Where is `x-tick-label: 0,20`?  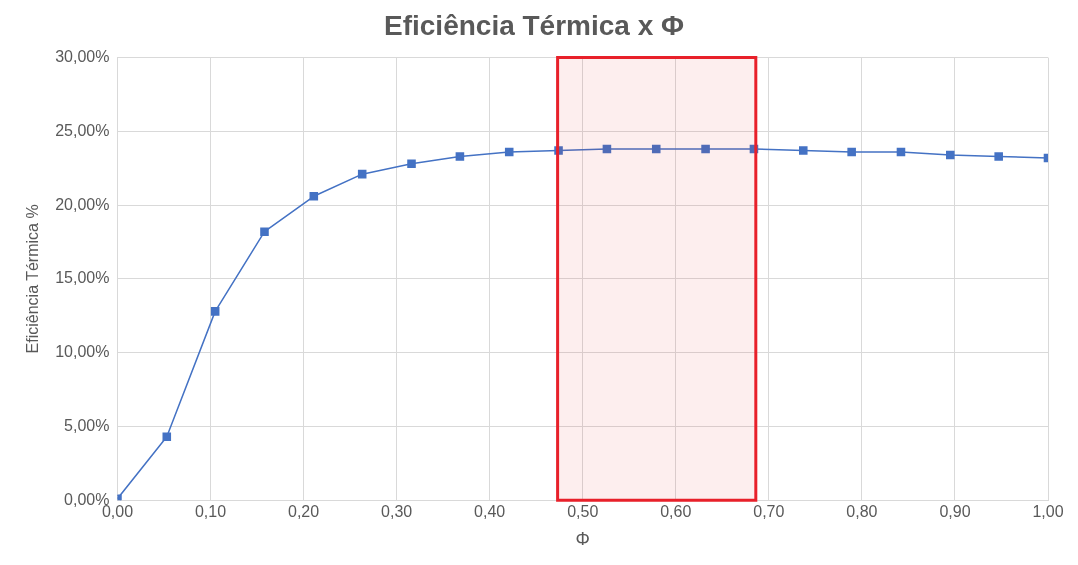 x-tick-label: 0,20 is located at coordinates (304, 512).